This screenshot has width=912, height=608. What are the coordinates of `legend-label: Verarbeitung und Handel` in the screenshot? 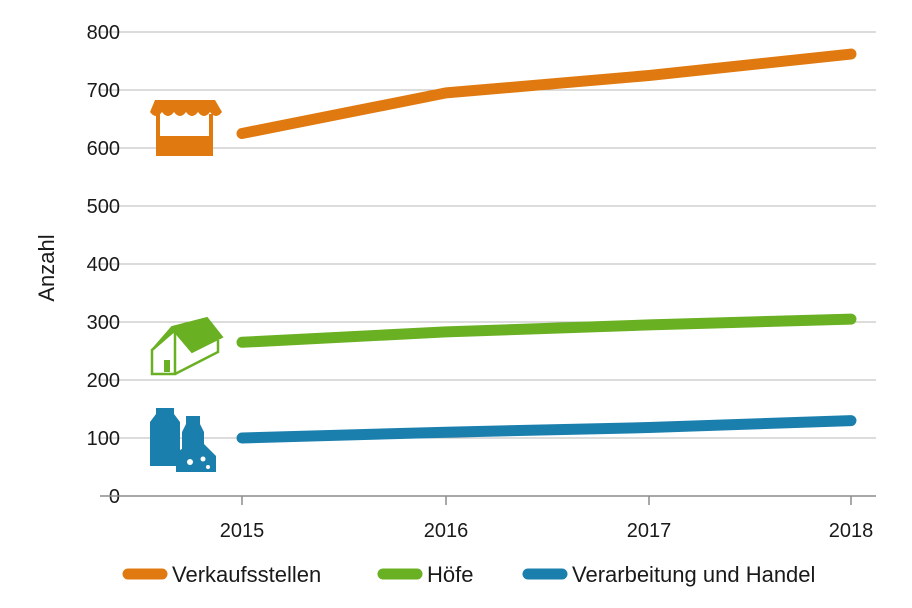 It's located at (693, 574).